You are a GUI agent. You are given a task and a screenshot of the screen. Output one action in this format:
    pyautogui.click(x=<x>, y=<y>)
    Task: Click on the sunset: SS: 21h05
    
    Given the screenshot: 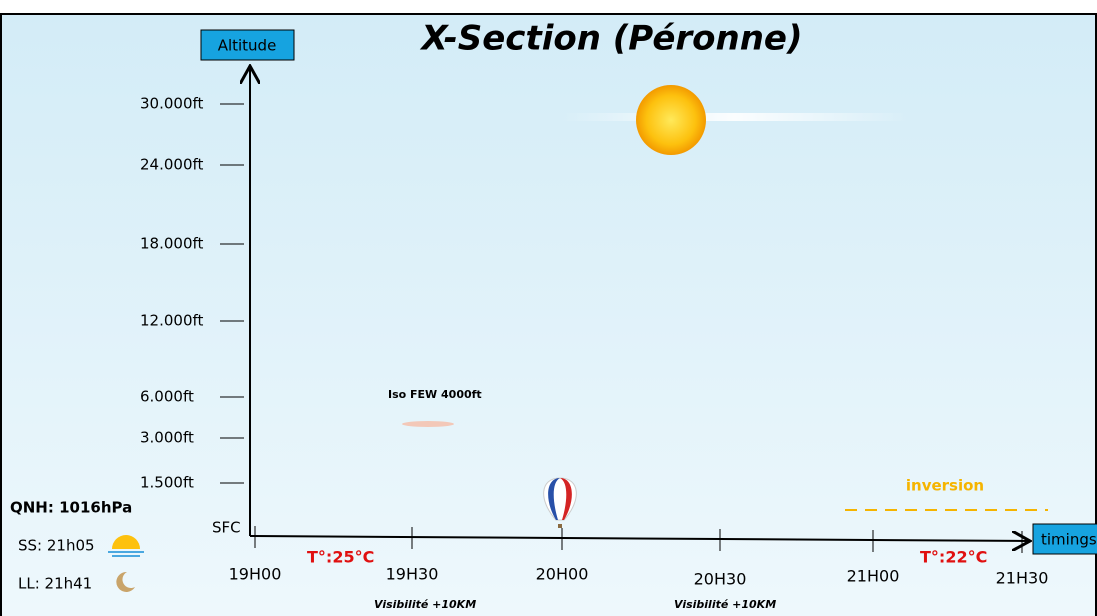 What is the action you would take?
    pyautogui.click(x=56, y=546)
    